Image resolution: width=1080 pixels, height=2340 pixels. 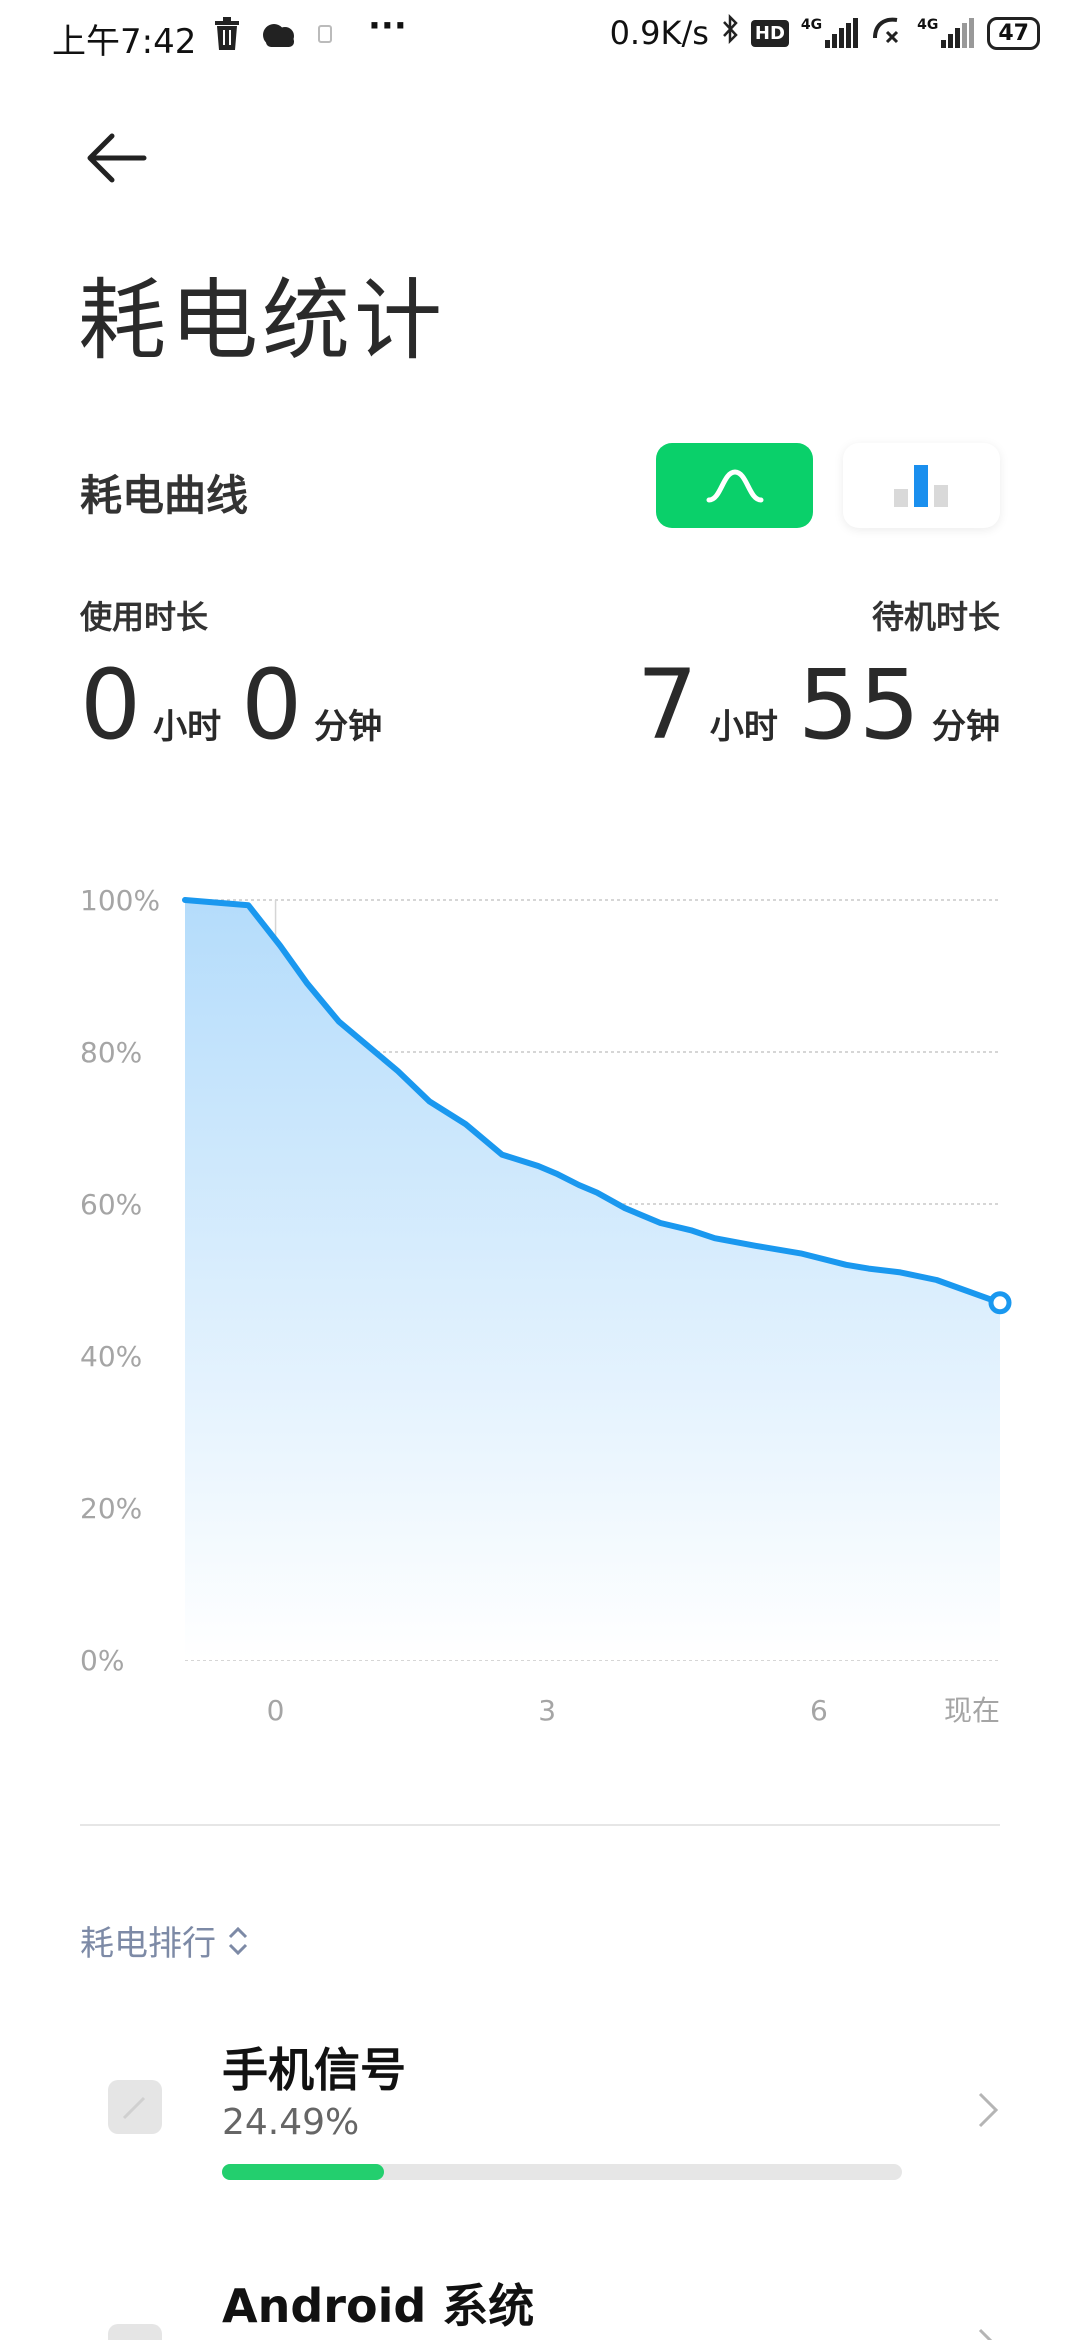 I want to click on hd-icon: HD, so click(x=769, y=33).